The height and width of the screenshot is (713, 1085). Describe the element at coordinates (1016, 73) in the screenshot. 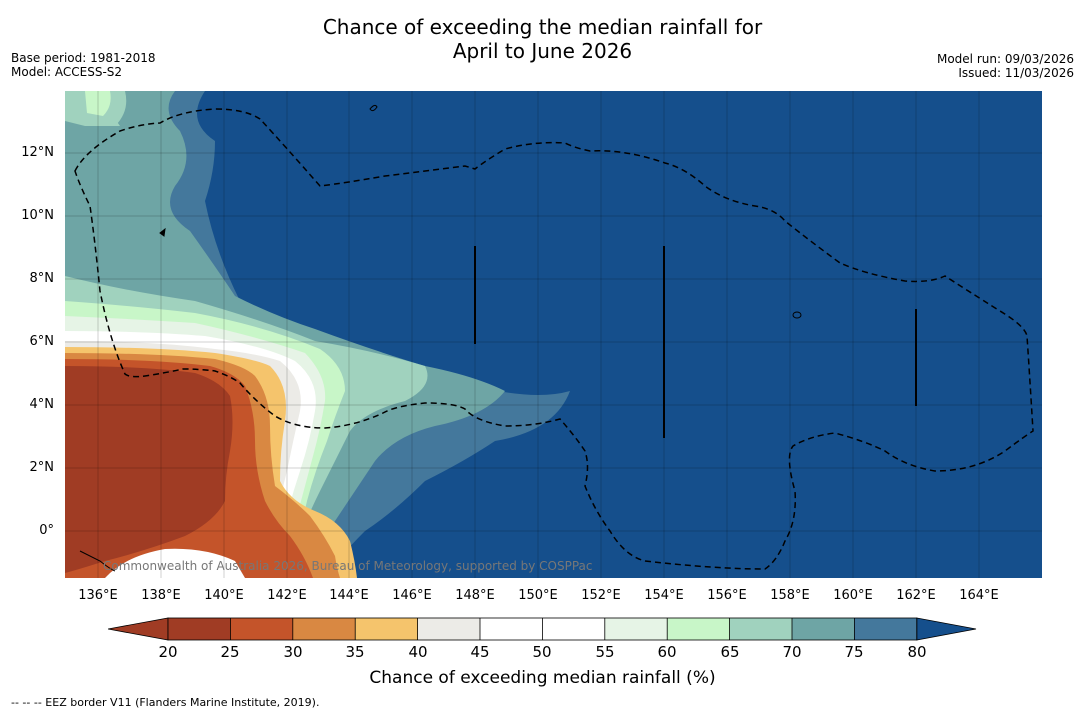

I see `issued-date: Issued: 11/03/2026` at that location.